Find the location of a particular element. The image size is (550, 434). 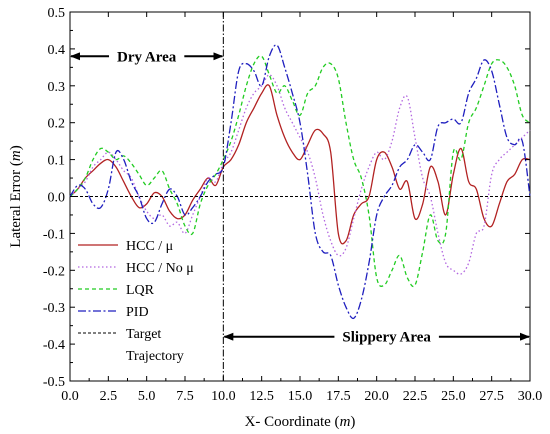

x-tick-label: 17.5 is located at coordinates (338, 396).